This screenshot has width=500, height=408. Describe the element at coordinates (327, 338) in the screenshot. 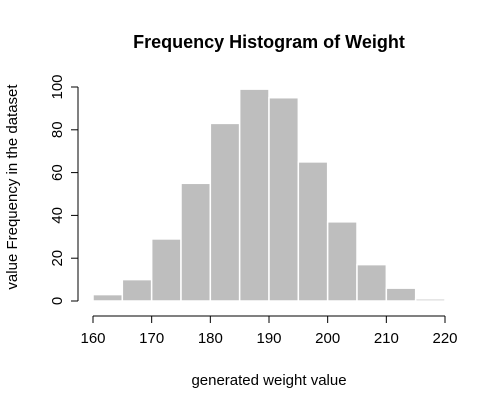

I see `x-tick-label-200: 200` at that location.